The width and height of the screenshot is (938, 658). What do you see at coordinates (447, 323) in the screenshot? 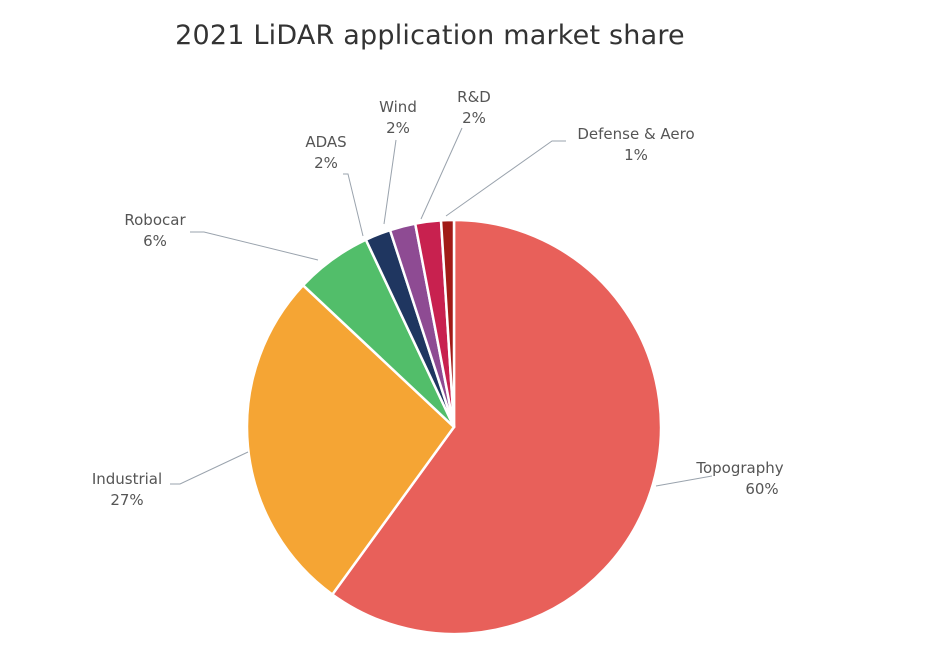
I see `pie-slice-defense-and-aero` at bounding box center [447, 323].